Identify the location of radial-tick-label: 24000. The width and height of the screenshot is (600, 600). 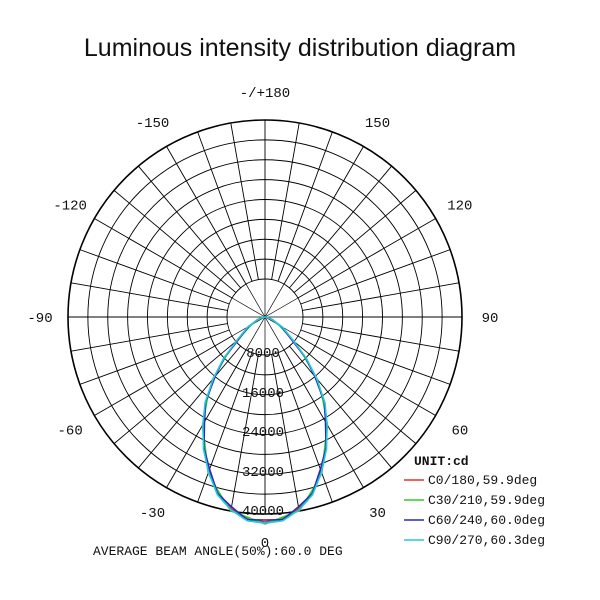
(263, 433).